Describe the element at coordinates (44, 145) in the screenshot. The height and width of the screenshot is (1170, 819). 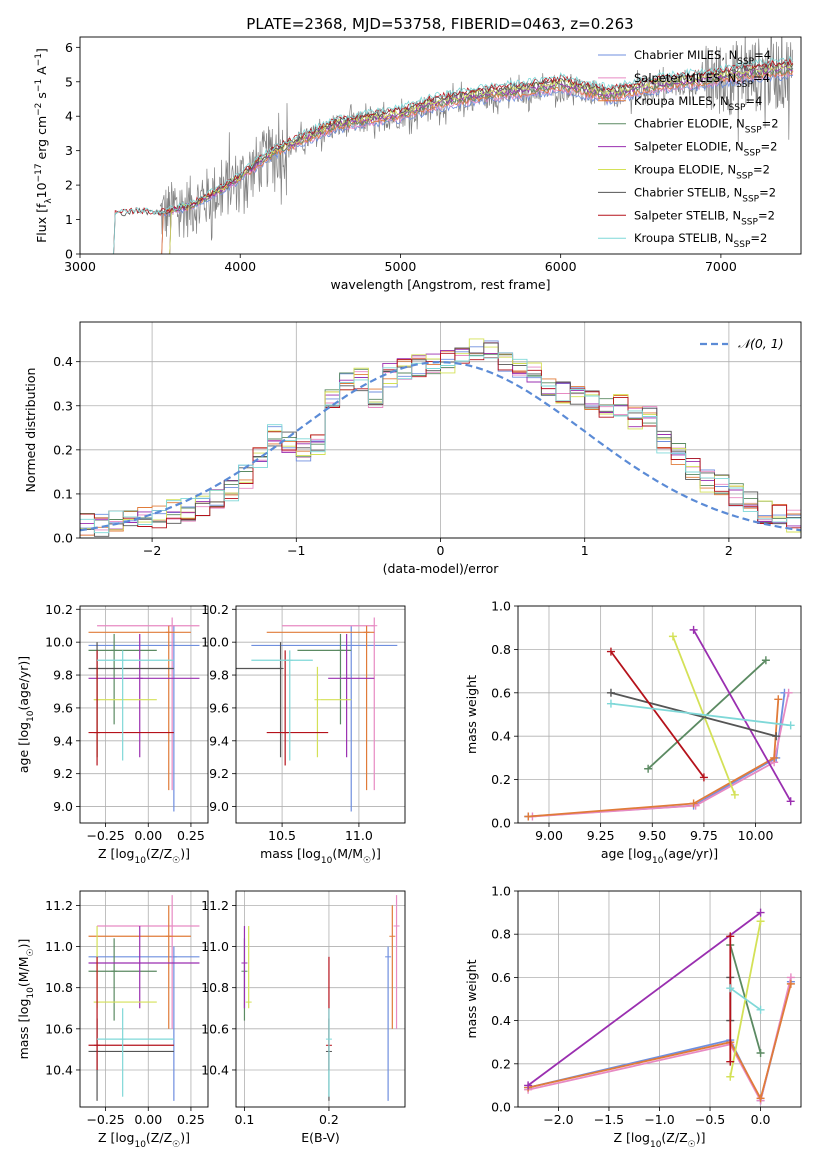
I see `y-axis-label: Flux [fλ10−17 erg cm−2 s−1 A−1]` at that location.